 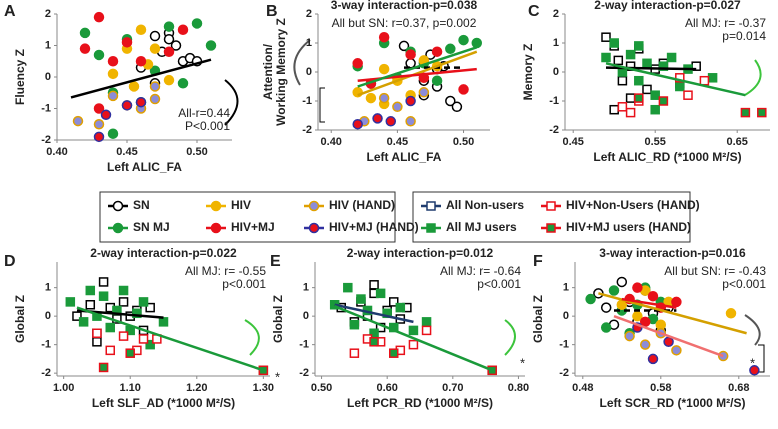 What do you see at coordinates (538, 261) in the screenshot?
I see `panel-letter: F` at bounding box center [538, 261].